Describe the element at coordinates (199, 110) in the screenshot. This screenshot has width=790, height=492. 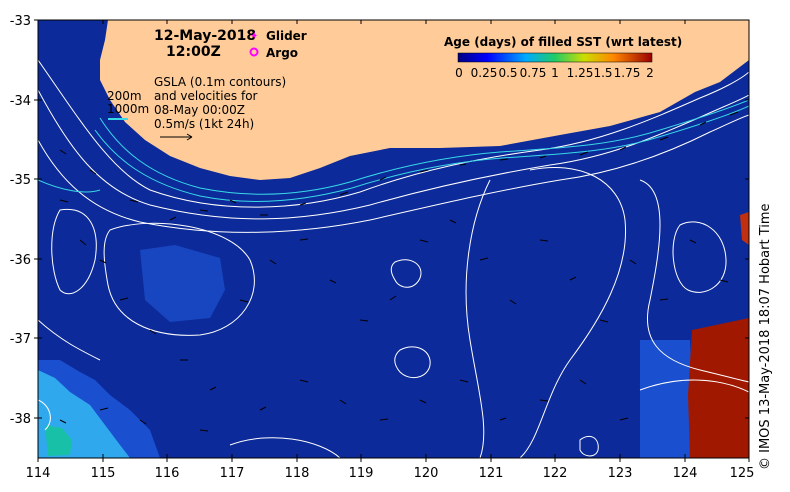
I see `gsla-note-line3: 08-May 00:00Z` at that location.